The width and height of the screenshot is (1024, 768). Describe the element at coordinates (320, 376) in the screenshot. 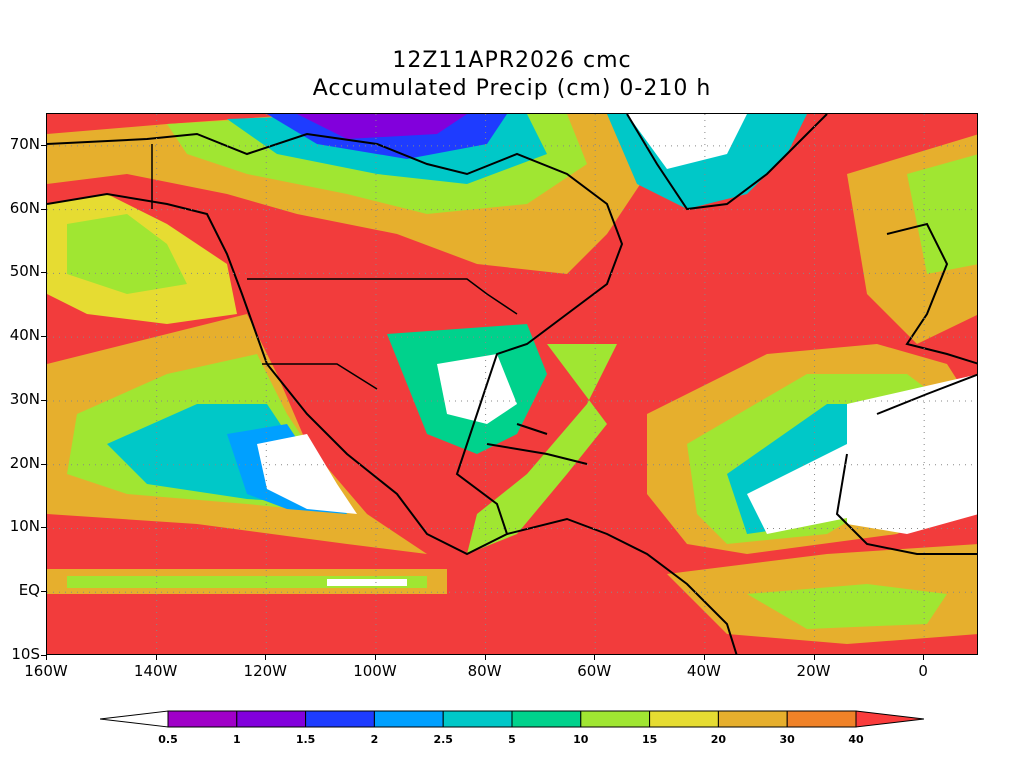

I see `border-us-mexico` at that location.